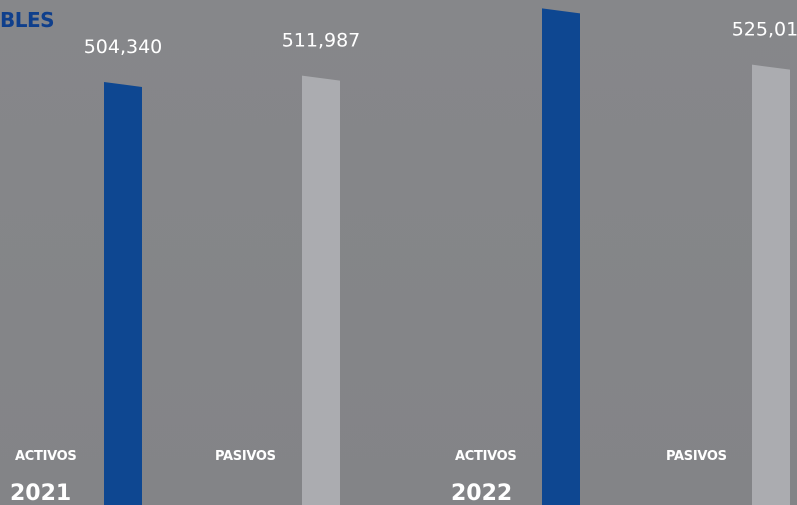 Image resolution: width=797 pixels, height=505 pixels. Describe the element at coordinates (485, 456) in the screenshot. I see `category-label-activos-2022: ACTIVOS` at that location.